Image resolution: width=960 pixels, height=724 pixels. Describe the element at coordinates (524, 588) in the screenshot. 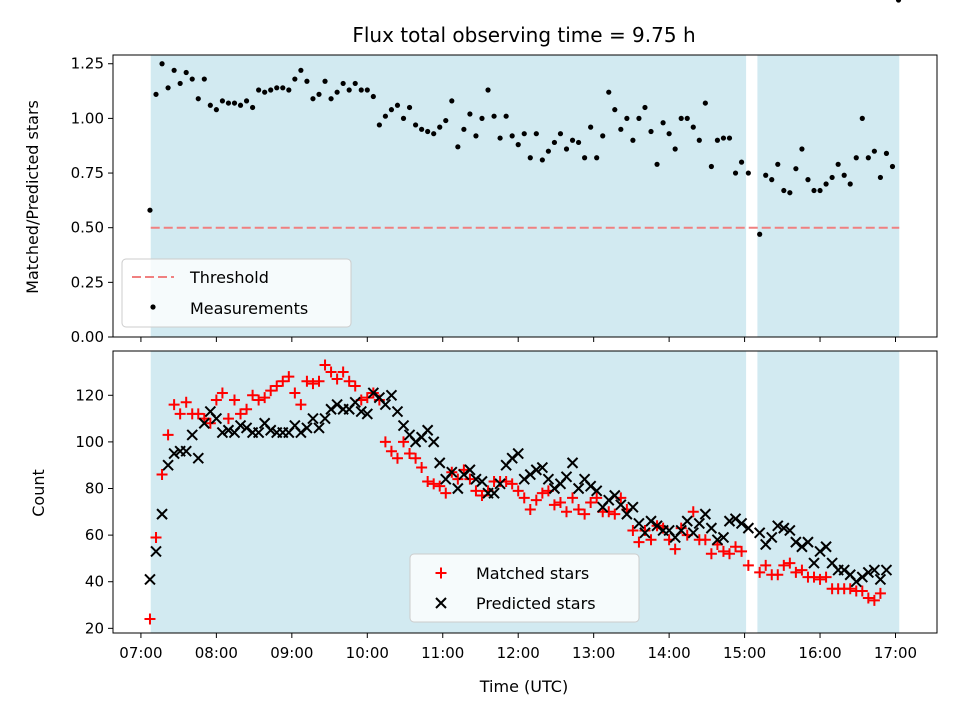

I see `bottom-legend: Matched stars Predicted stars` at that location.